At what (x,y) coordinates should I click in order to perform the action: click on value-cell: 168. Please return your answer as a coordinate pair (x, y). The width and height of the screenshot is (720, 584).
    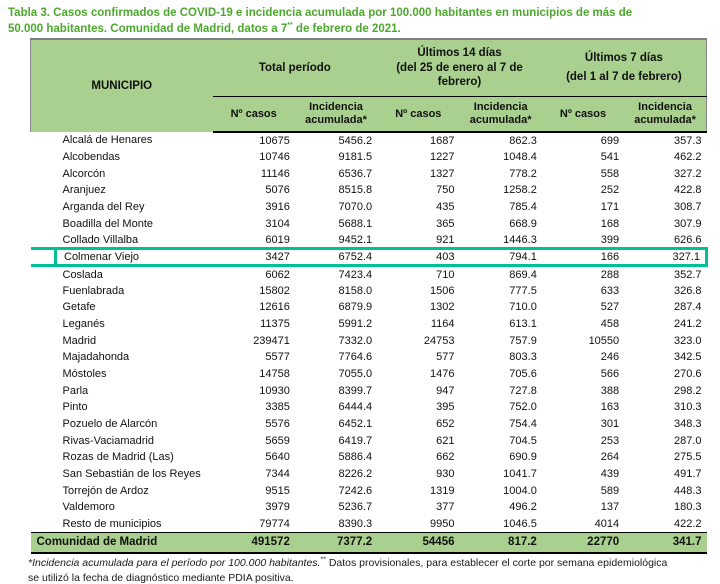
    Looking at the image, I should click on (610, 223).